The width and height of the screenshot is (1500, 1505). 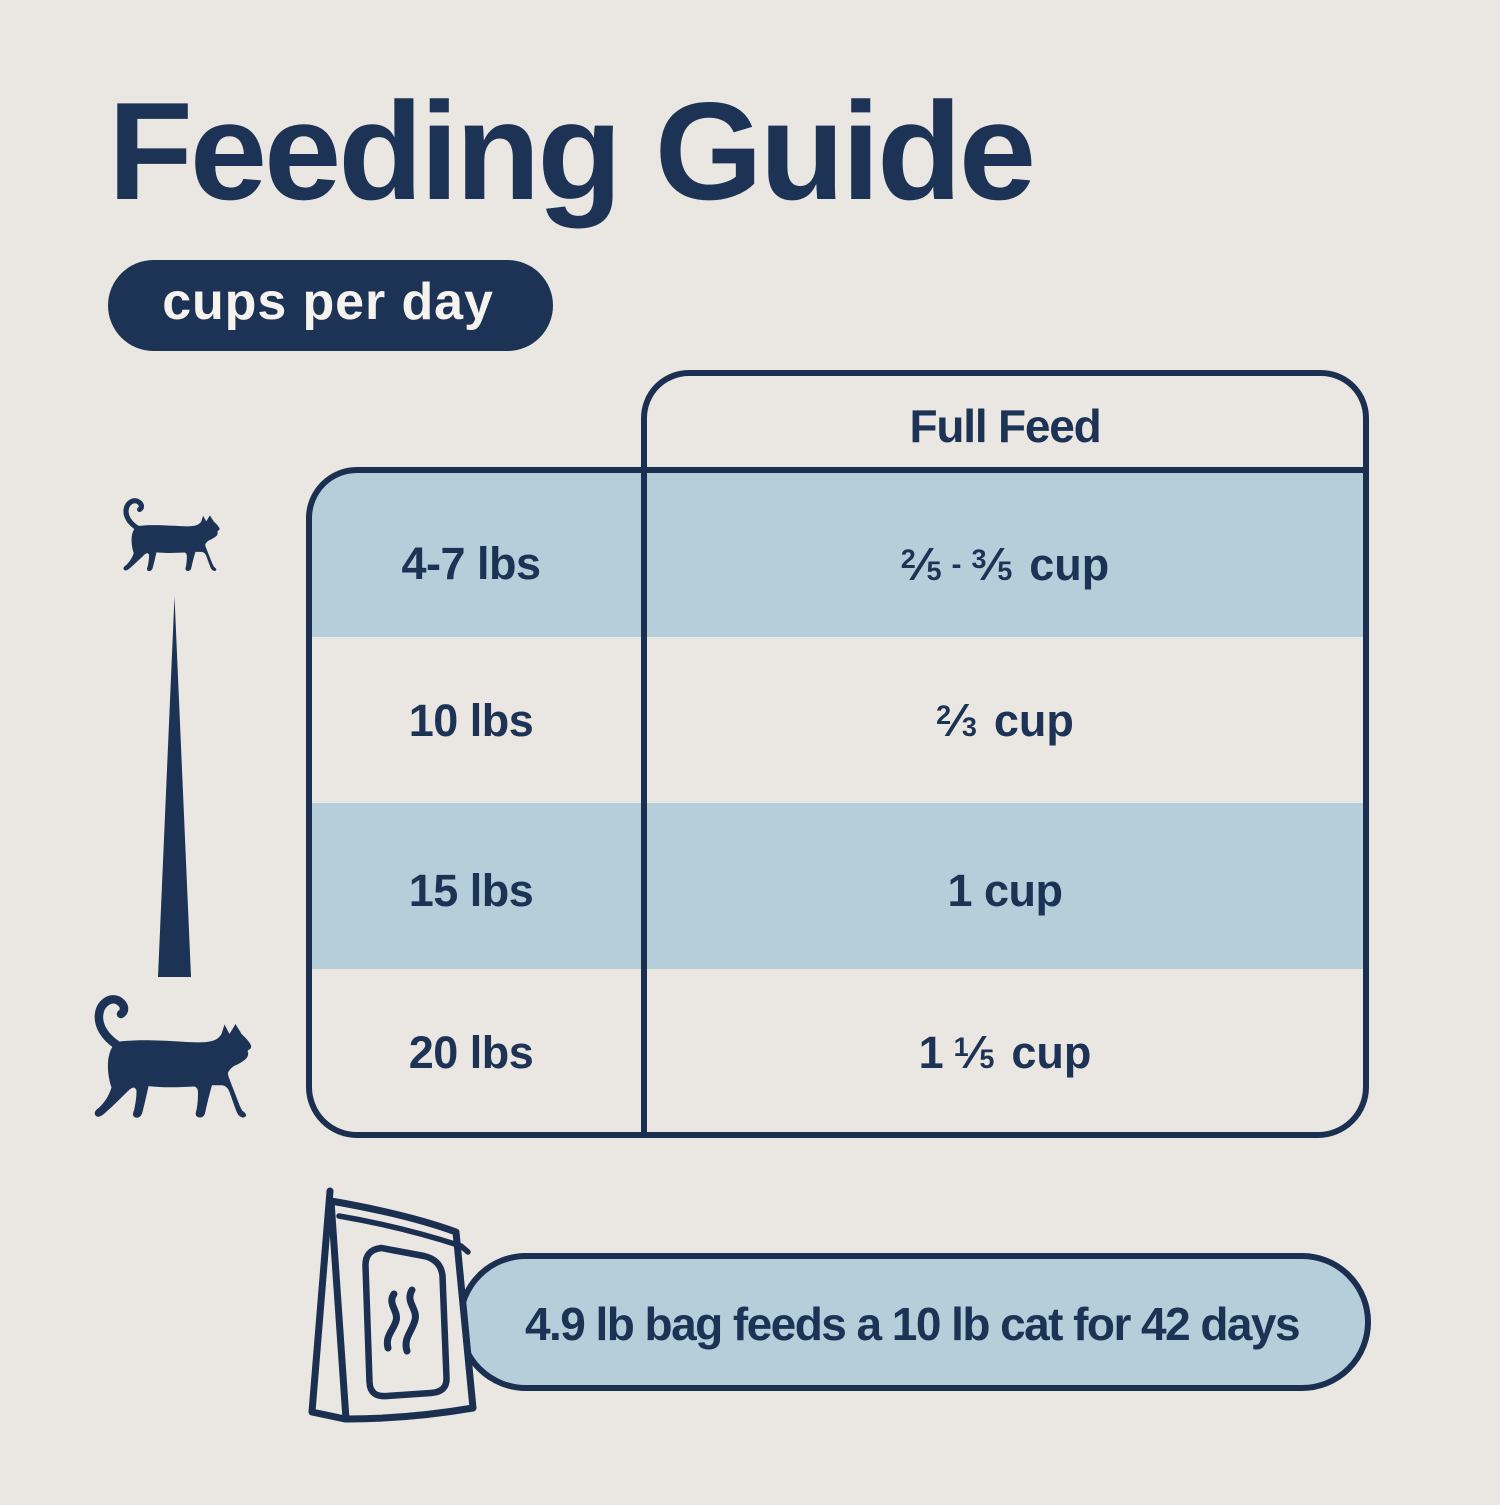 What do you see at coordinates (1004, 426) in the screenshot?
I see `svg-text: Full Feed` at bounding box center [1004, 426].